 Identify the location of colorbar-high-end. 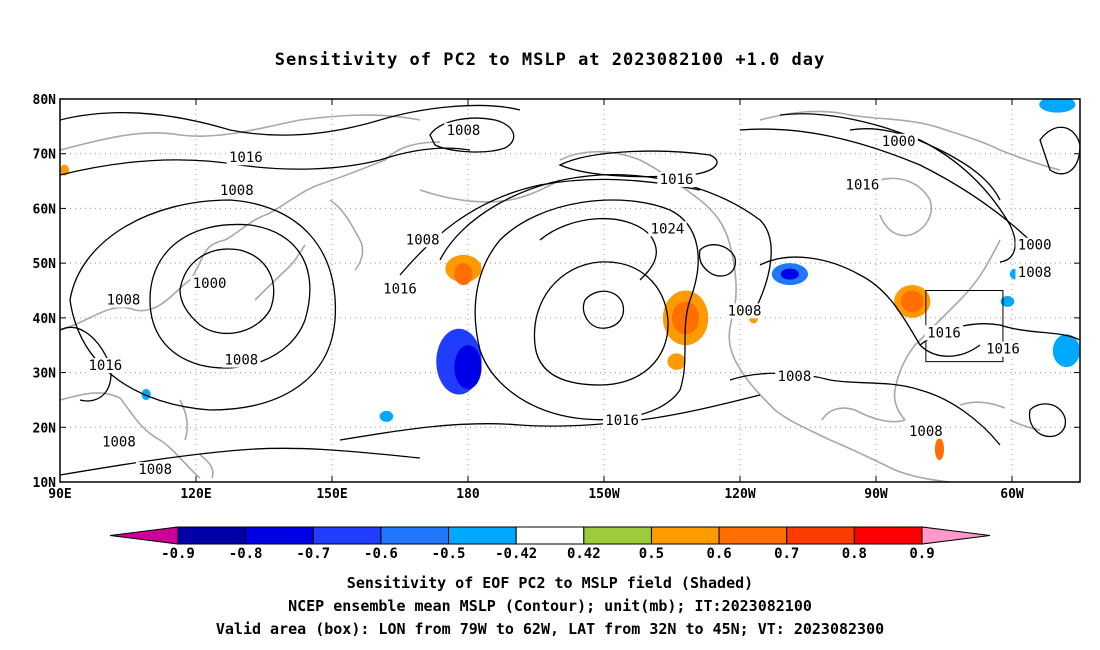
(956, 535).